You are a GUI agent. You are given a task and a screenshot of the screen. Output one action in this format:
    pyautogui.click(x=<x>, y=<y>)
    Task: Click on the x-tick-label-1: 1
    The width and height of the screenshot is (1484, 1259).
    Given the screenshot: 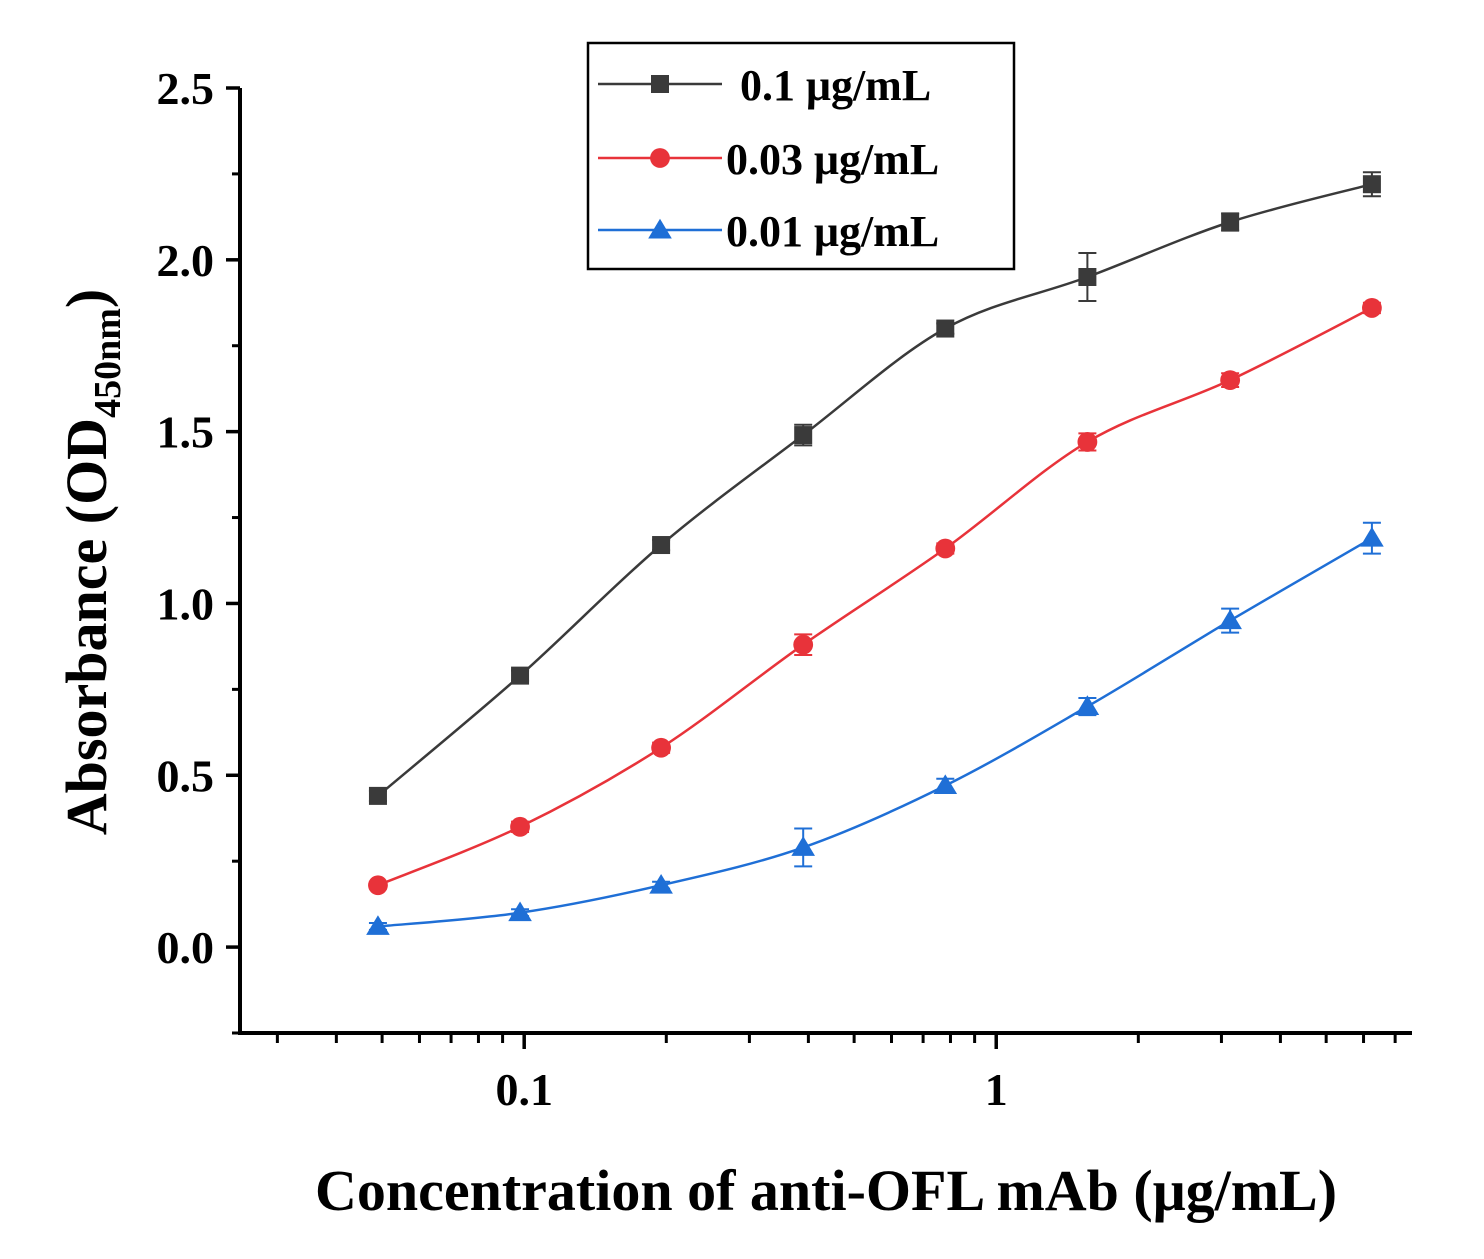 What is the action you would take?
    pyautogui.click(x=996, y=1089)
    